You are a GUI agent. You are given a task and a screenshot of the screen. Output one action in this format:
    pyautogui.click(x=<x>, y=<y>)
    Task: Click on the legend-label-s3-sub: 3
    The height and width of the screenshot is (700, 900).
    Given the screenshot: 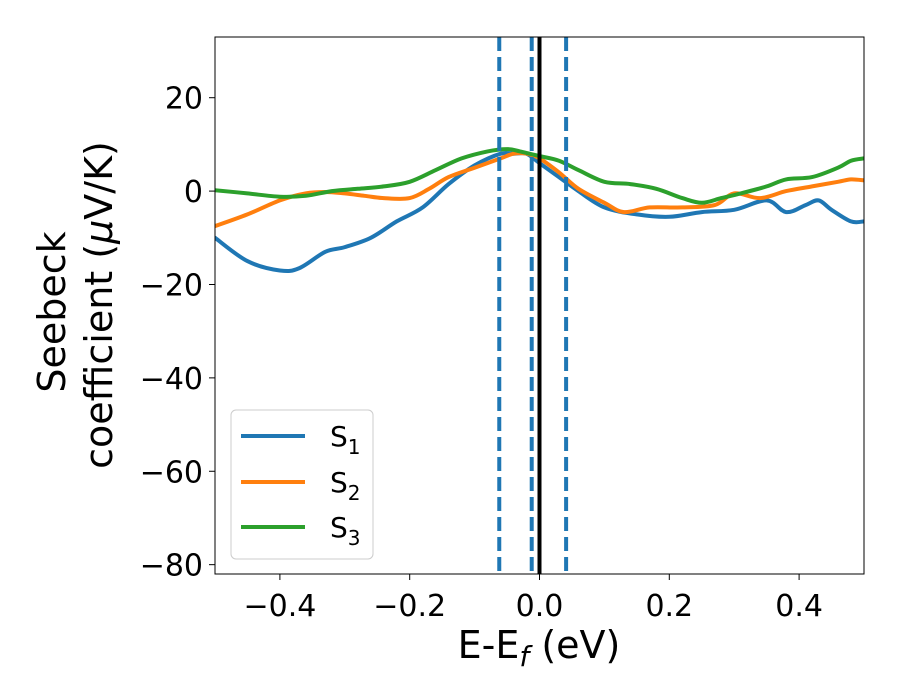 What is the action you would take?
    pyautogui.click(x=354, y=538)
    